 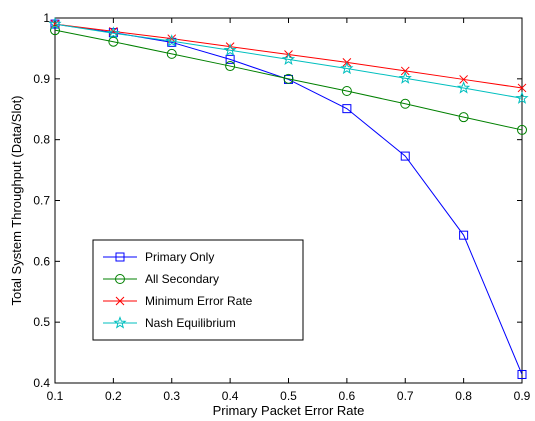 I want to click on y-tick-label: 0.6, so click(x=41, y=261).